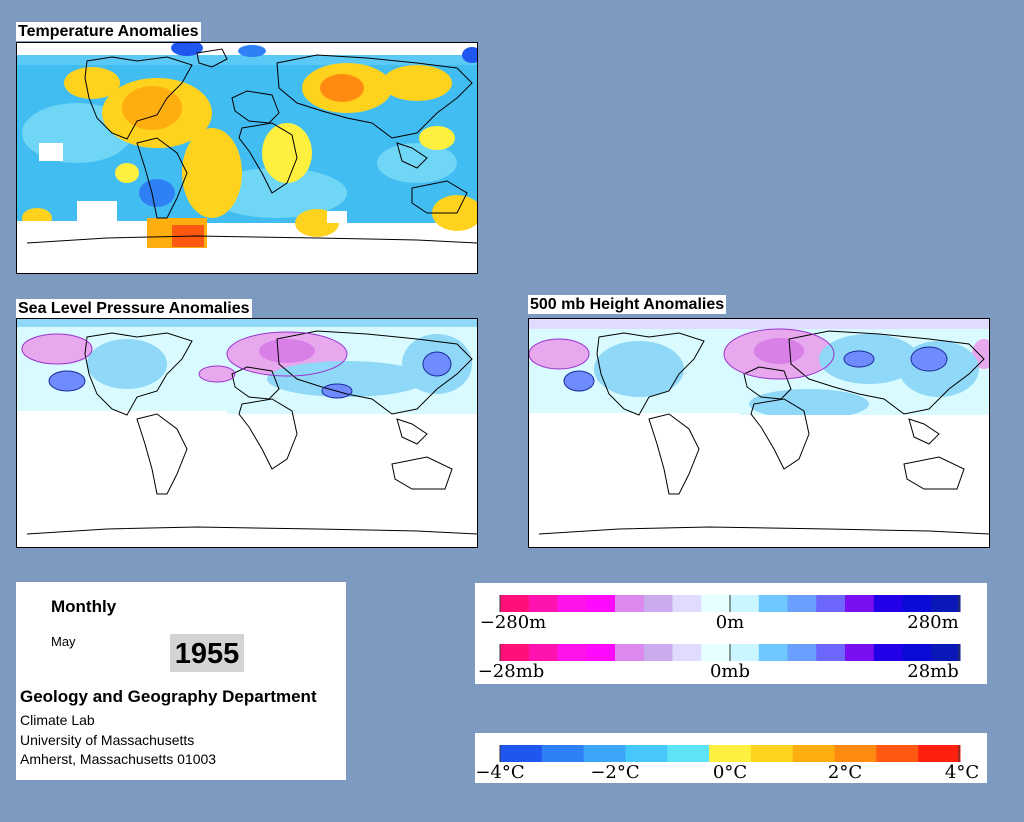  I want to click on temperature-map-svg, so click(247, 158).